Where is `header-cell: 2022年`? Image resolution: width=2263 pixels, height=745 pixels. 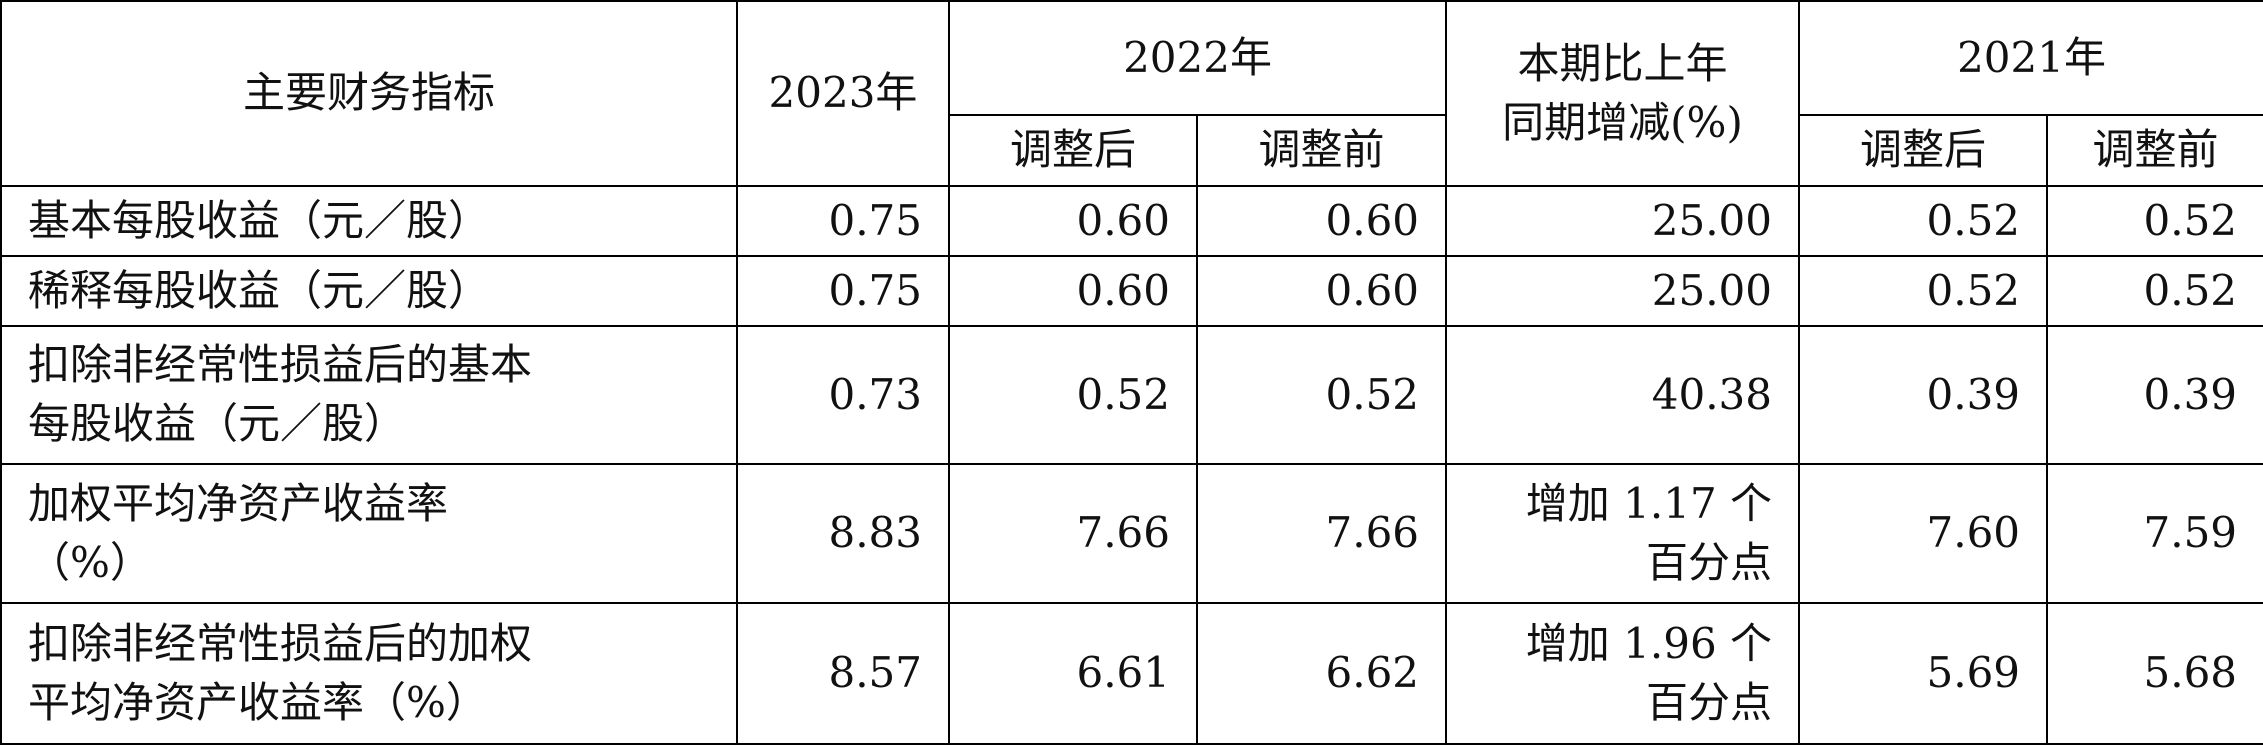 header-cell: 2022年 is located at coordinates (1197, 58).